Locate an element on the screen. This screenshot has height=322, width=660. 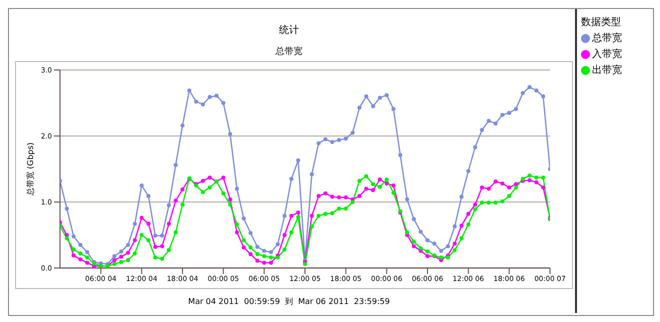
legend-label: 出带宽 is located at coordinates (607, 70).